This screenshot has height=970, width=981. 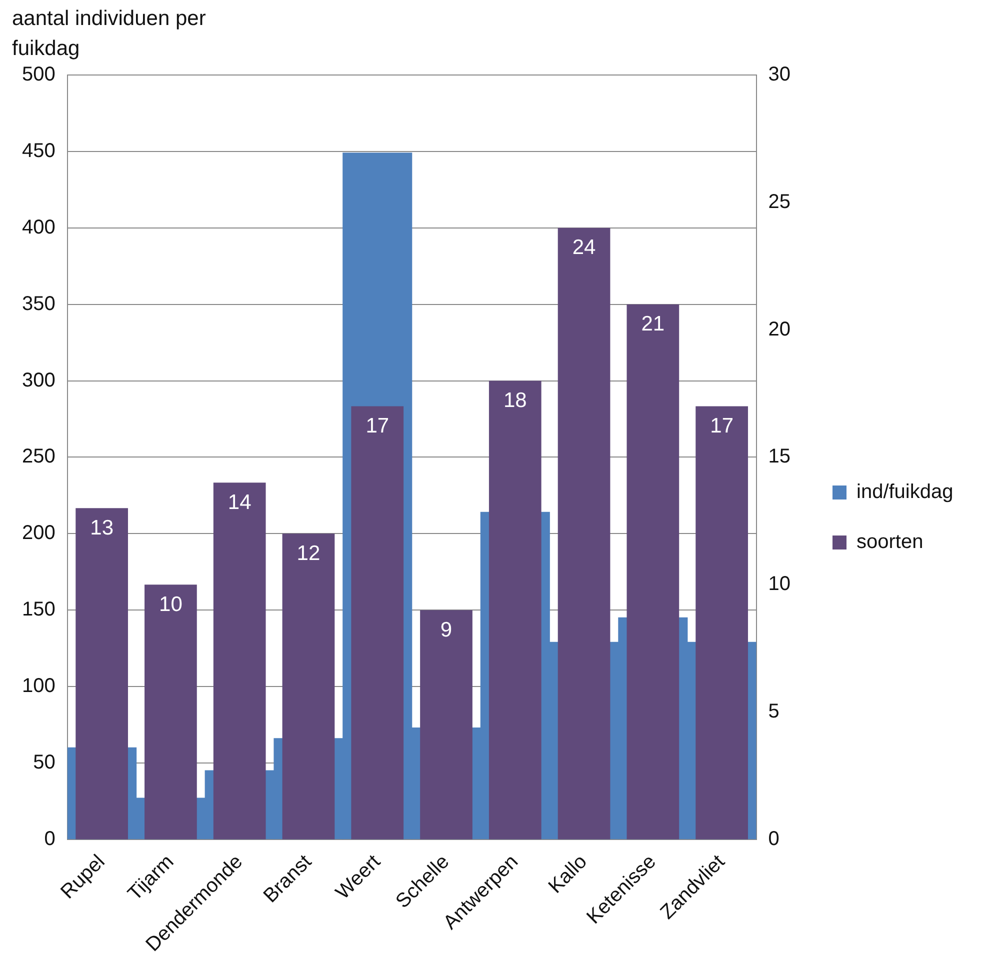 I want to click on y2-tick-label: 5, so click(x=774, y=711).